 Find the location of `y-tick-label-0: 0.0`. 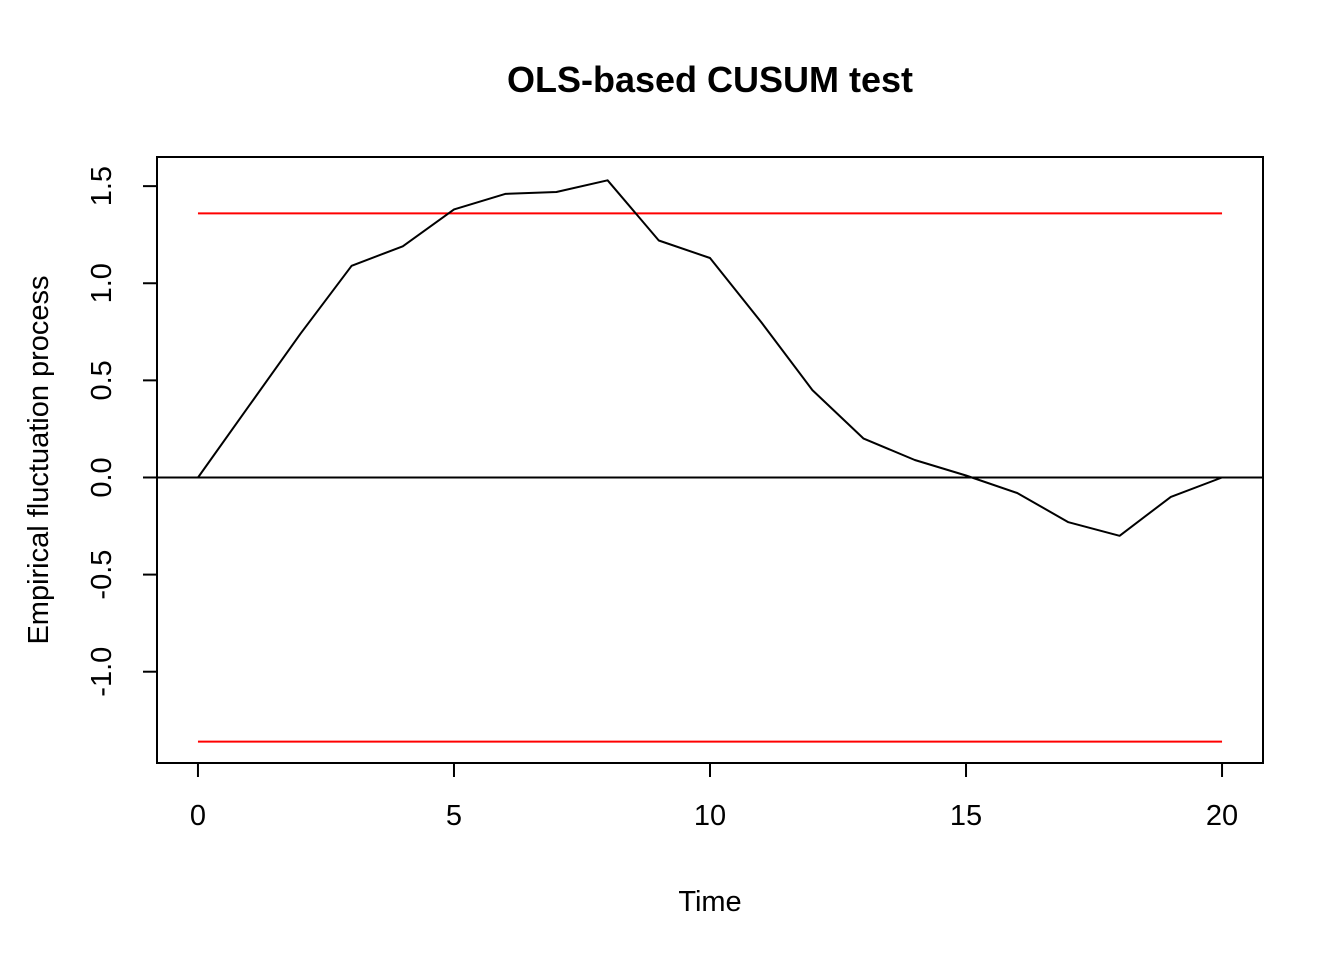

y-tick-label-0: 0.0 is located at coordinates (102, 477).